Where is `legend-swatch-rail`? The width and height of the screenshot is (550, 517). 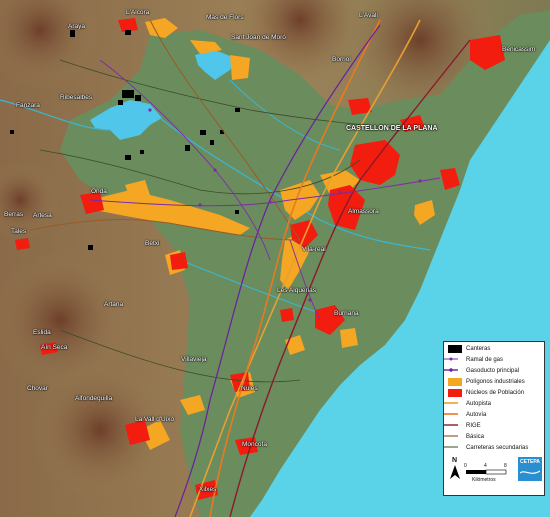
legend-swatch-rail is located at coordinates (451, 425).